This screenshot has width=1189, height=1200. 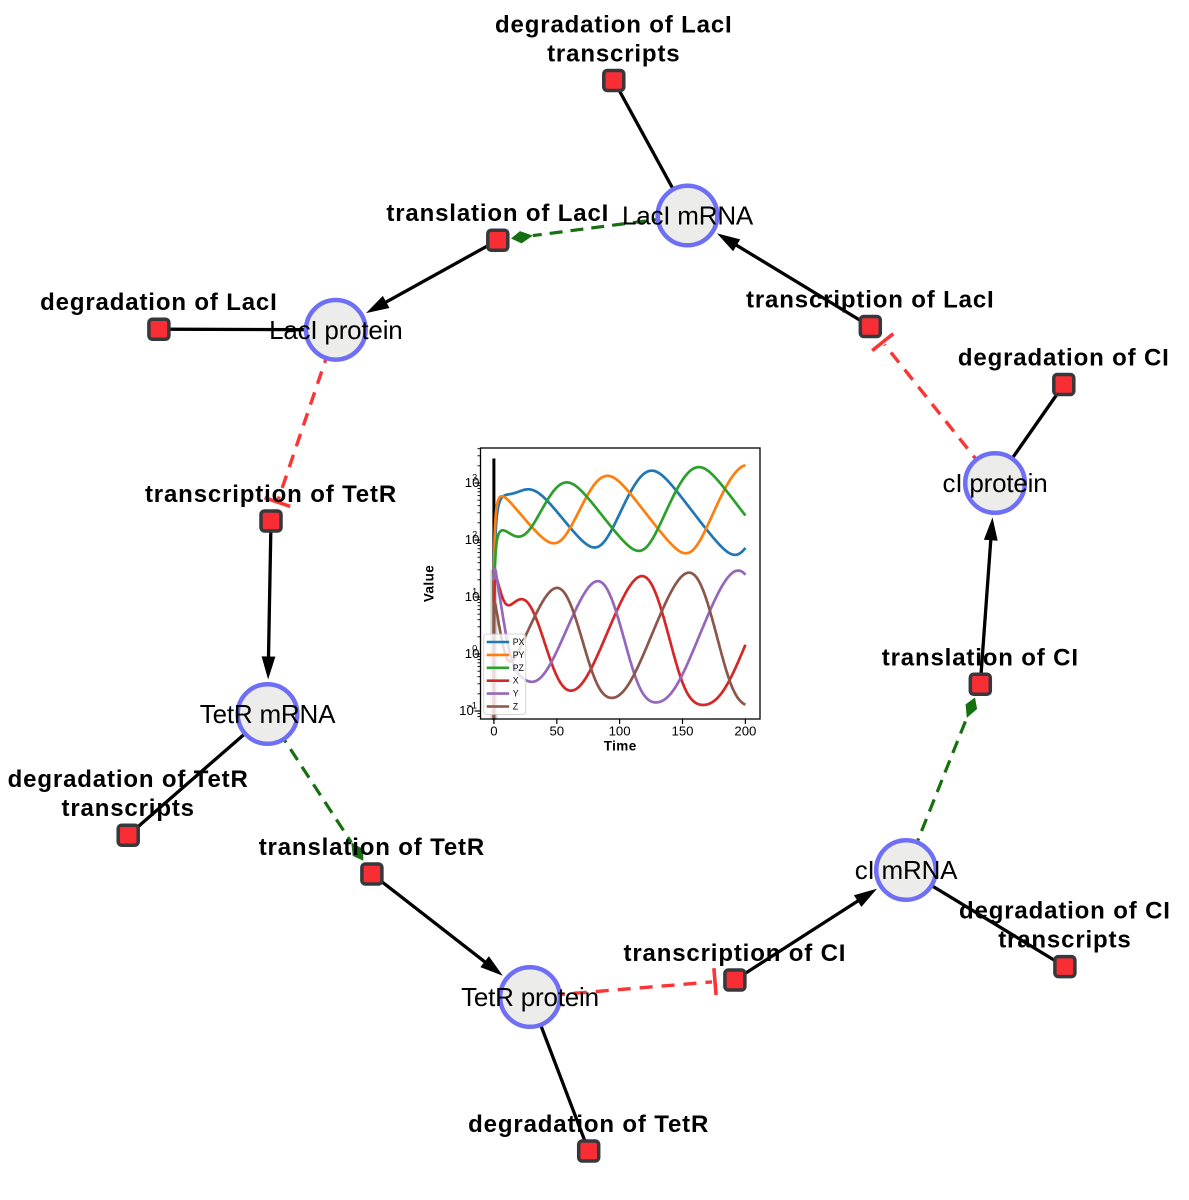 What do you see at coordinates (268, 714) in the screenshot?
I see `svg-text: TetR mRNA` at bounding box center [268, 714].